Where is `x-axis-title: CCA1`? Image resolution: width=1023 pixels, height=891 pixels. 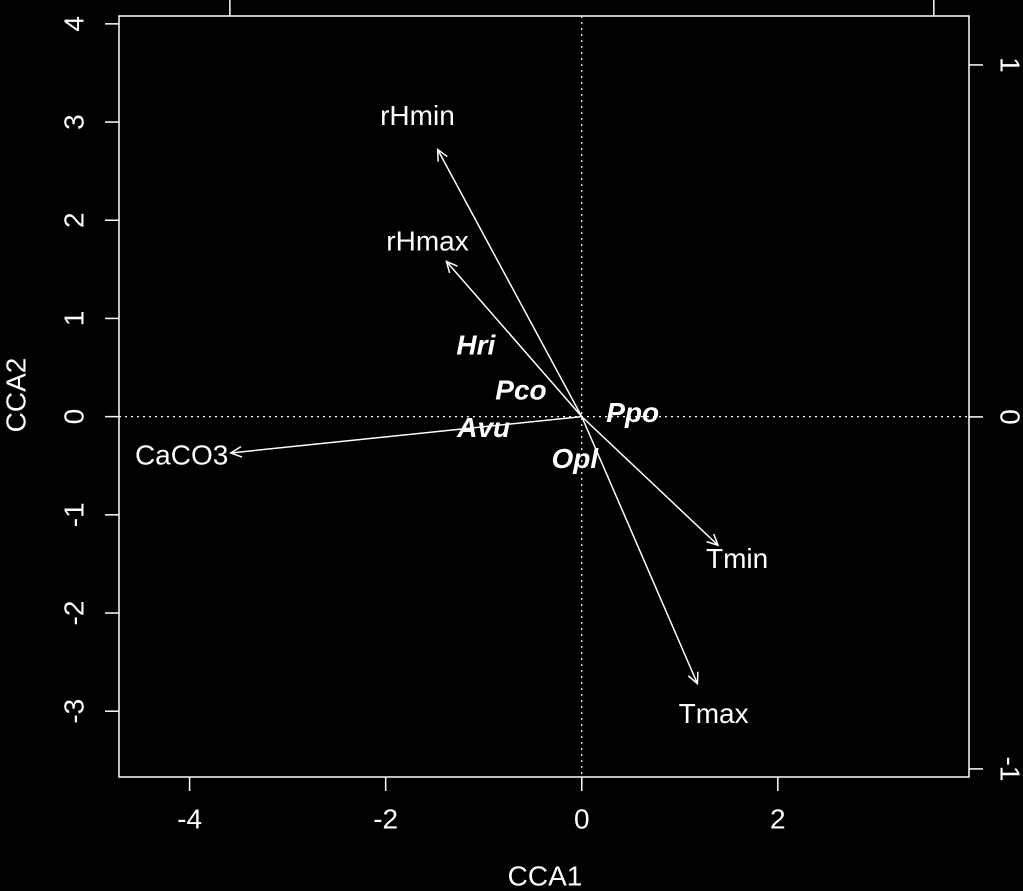
x-axis-title: CCA1 is located at coordinates (545, 875).